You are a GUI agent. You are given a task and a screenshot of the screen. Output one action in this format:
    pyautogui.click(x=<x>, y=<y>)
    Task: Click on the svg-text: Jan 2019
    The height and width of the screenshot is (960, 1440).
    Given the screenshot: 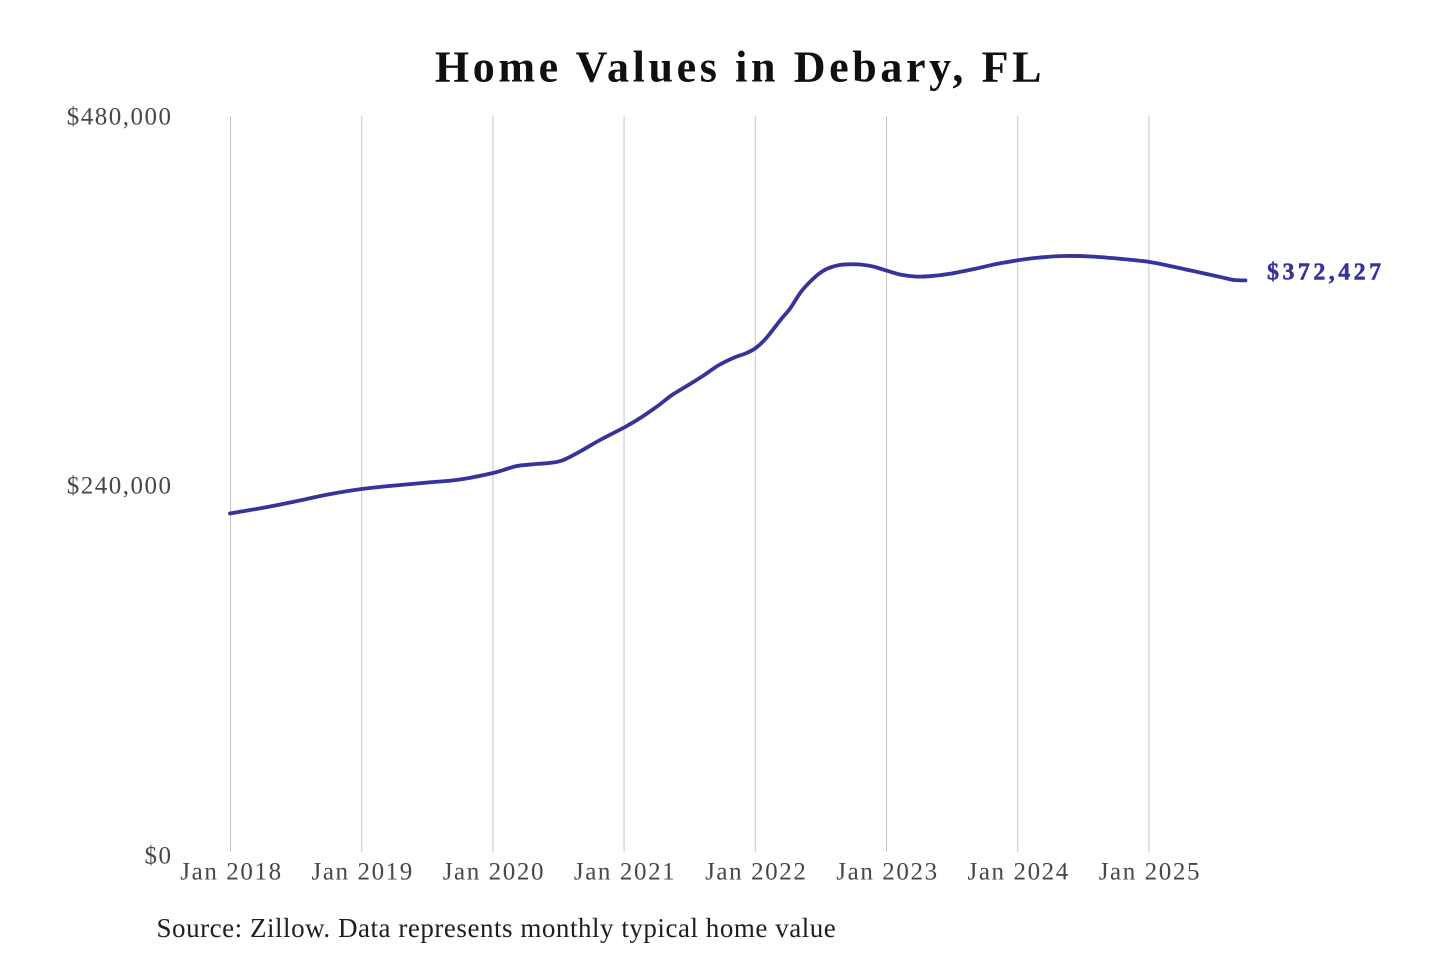 What is the action you would take?
    pyautogui.click(x=363, y=872)
    